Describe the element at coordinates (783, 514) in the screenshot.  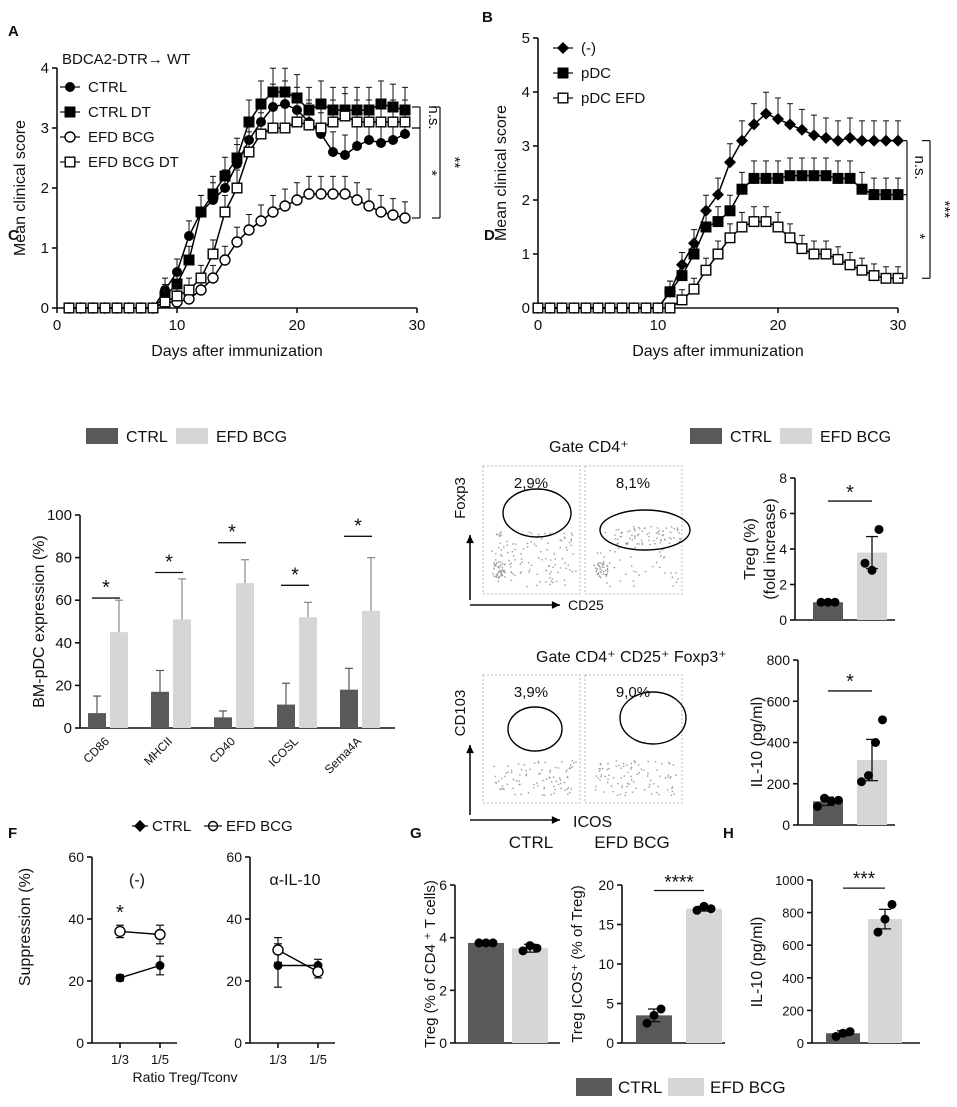
I see `panelD-ytick-label: 6` at that location.